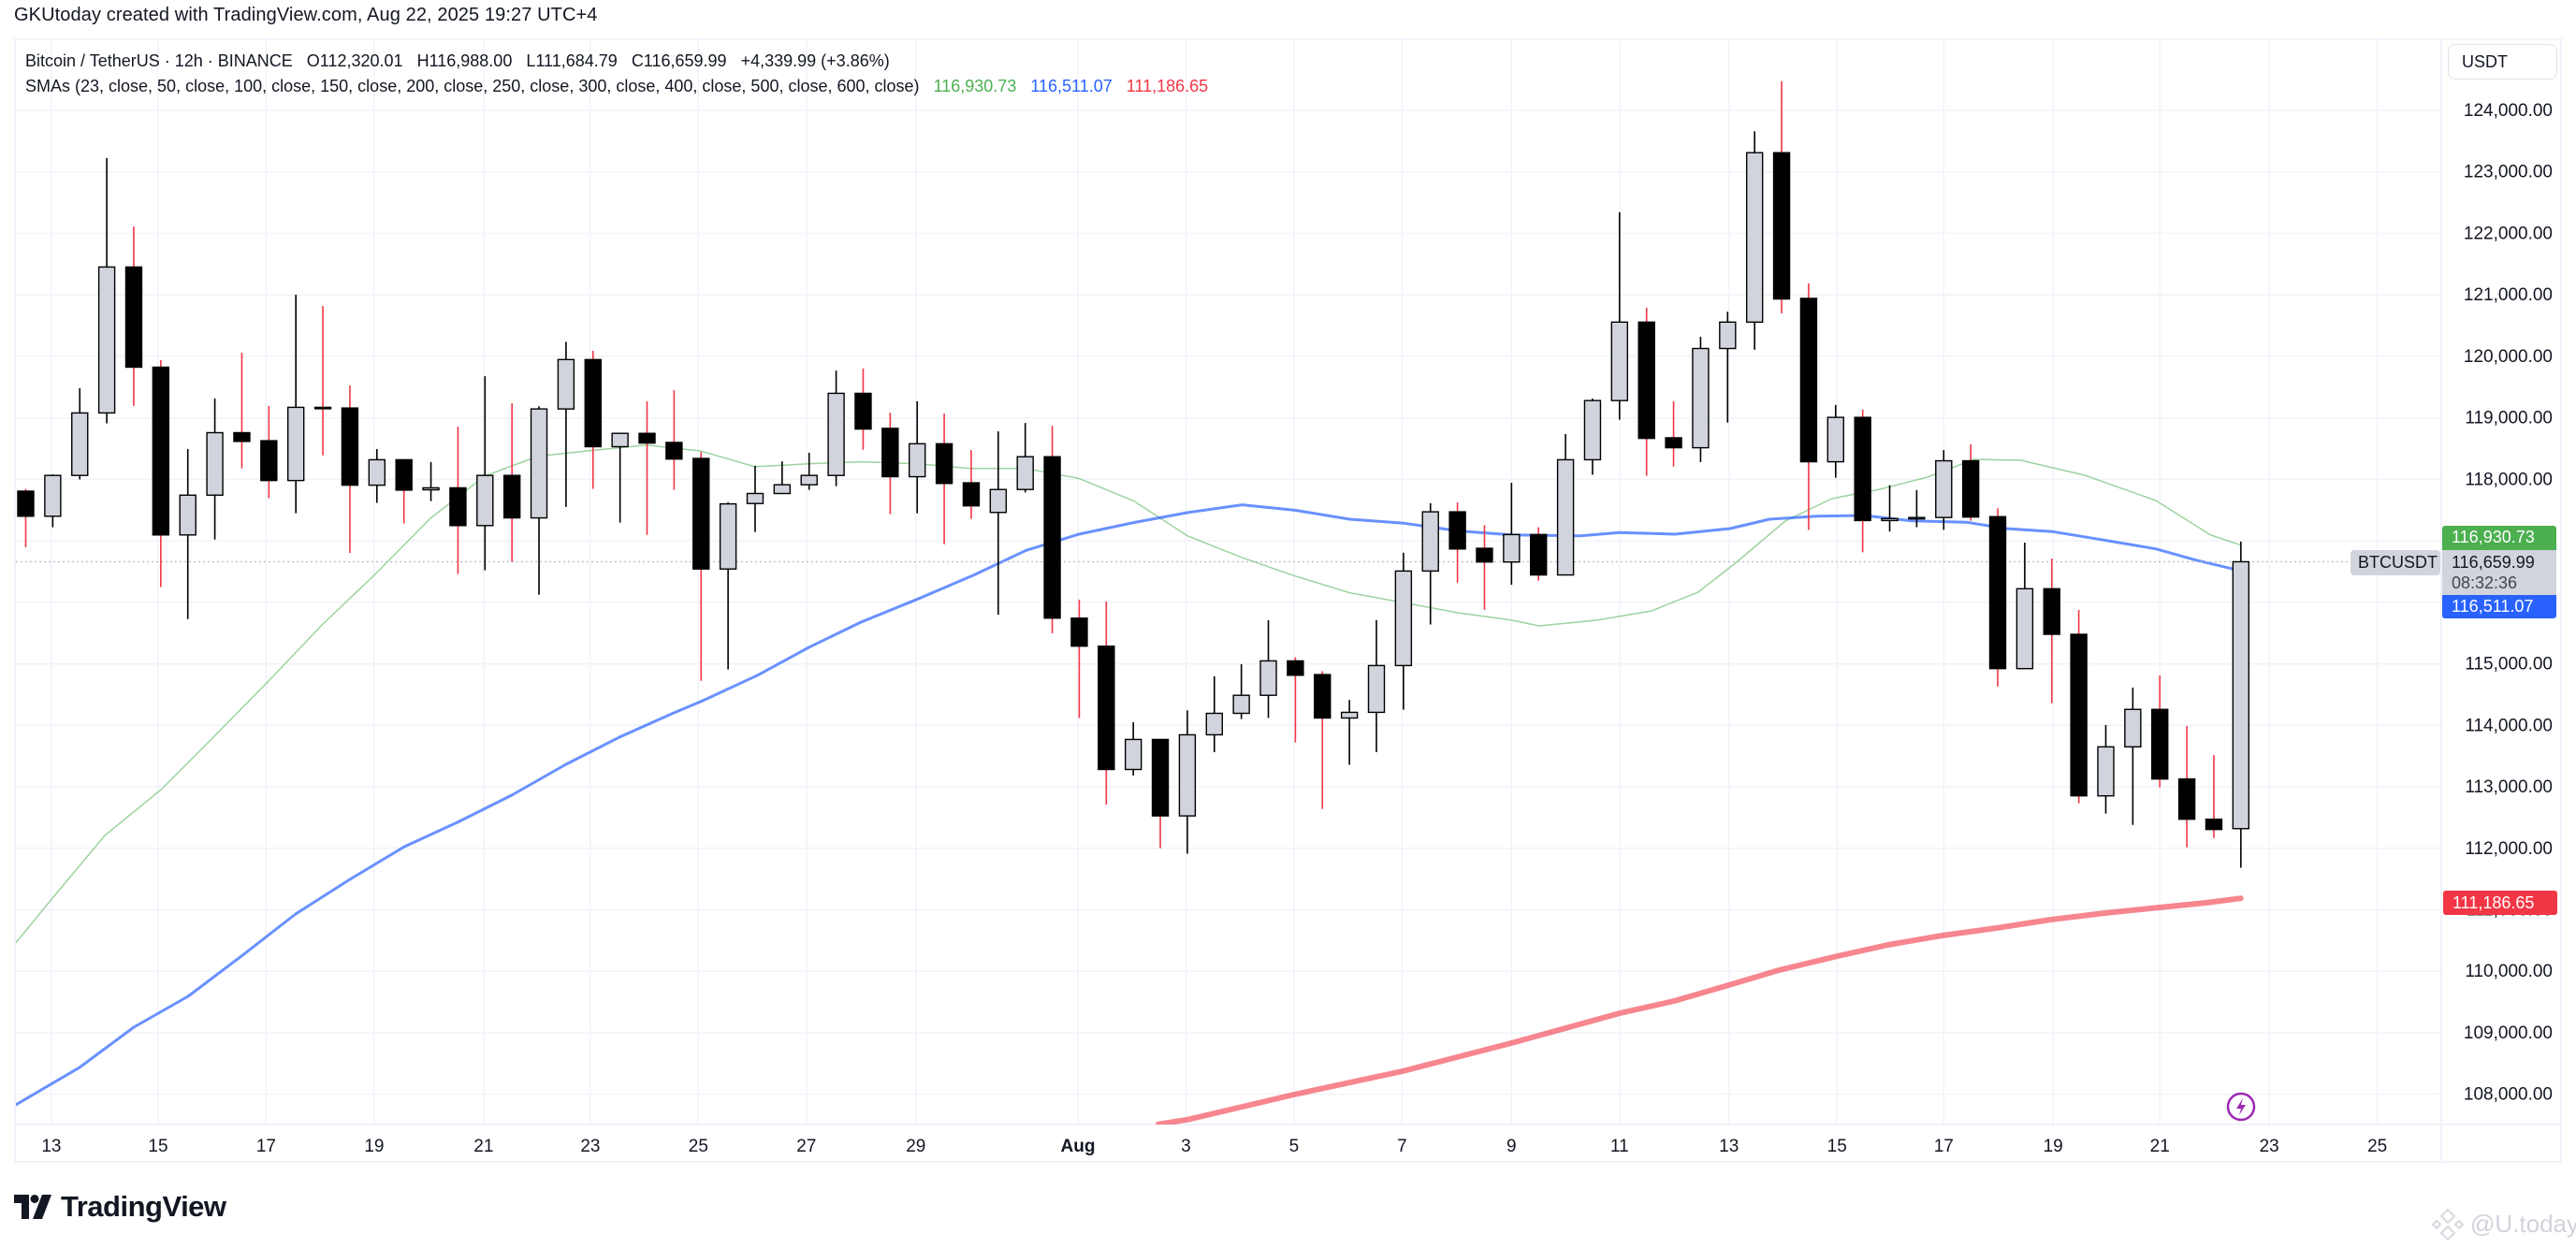  Describe the element at coordinates (159, 60) in the screenshot. I see `symbol-info: Bitcoin / TetherUS · 12h · BINANCE` at that location.